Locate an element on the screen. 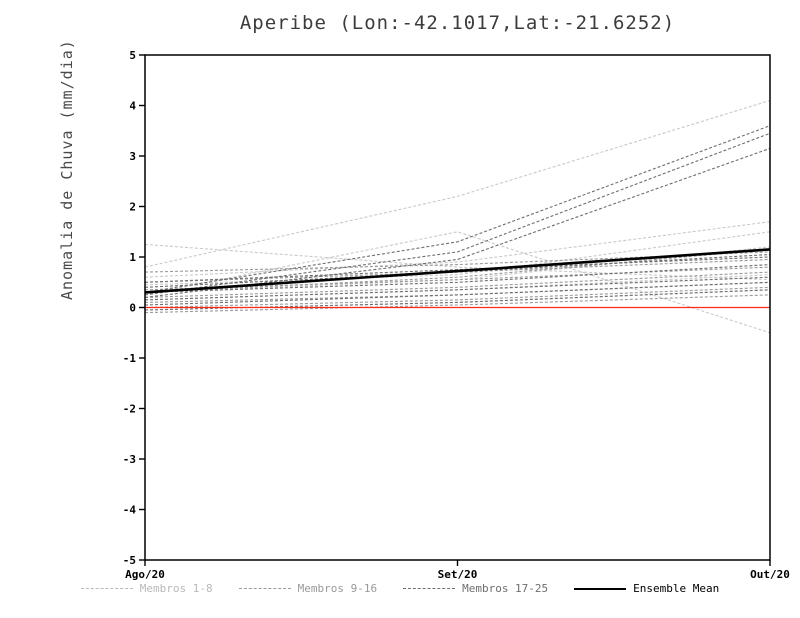 This screenshot has height=618, width=800. solid-line-sample is located at coordinates (600, 588).